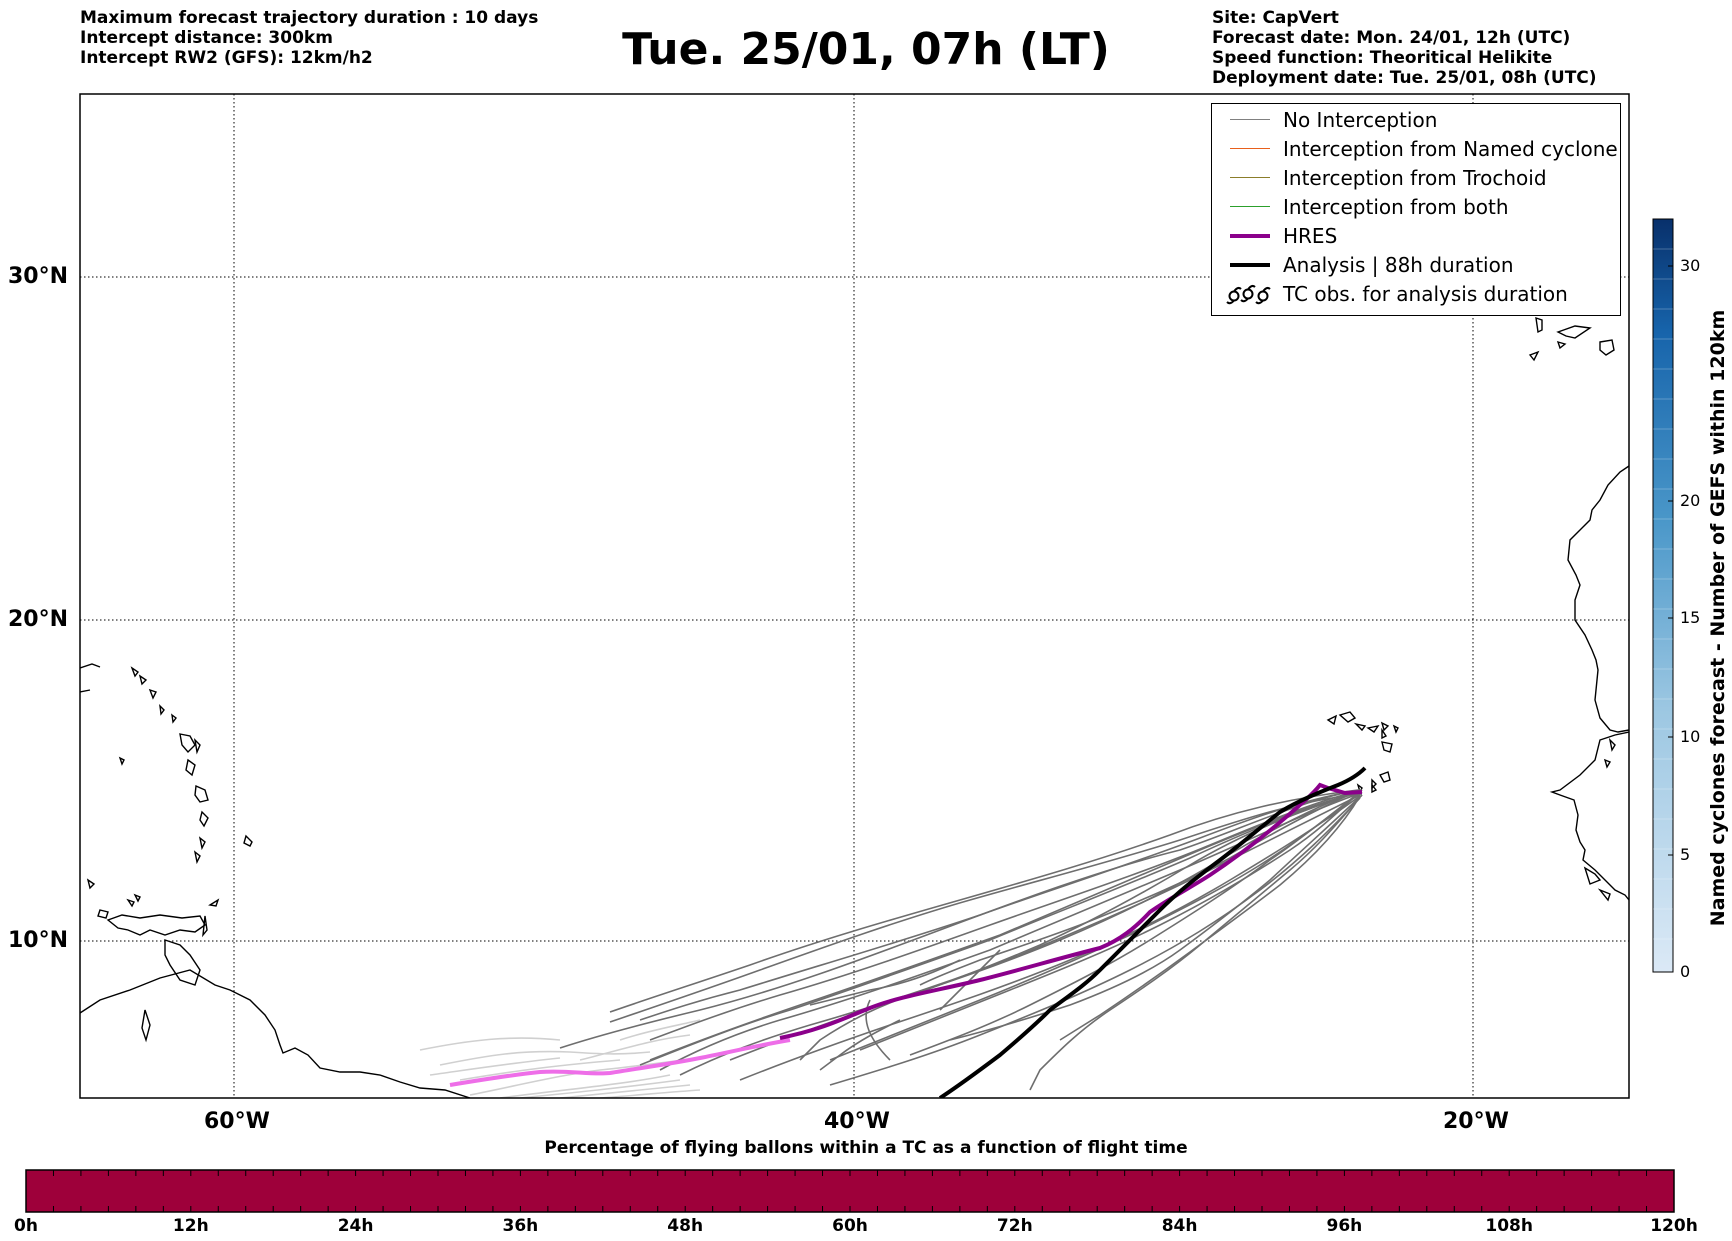 The width and height of the screenshot is (1732, 1241). What do you see at coordinates (169, 784) in the screenshot?
I see `coastline-lesser-antilles` at bounding box center [169, 784].